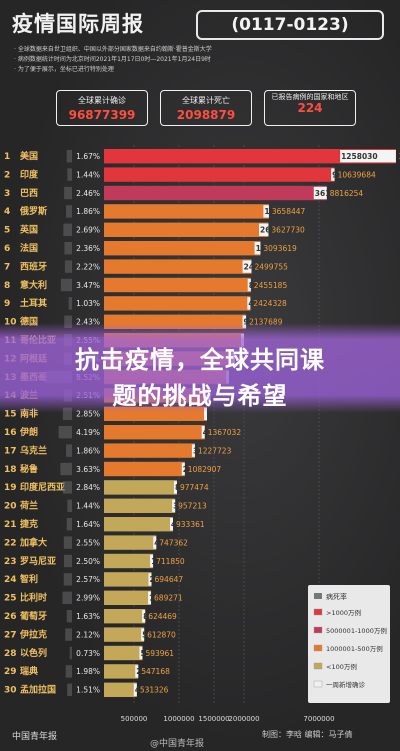  Describe the element at coordinates (345, 174) in the screenshot. I see `weekly-label: 96843` at that location.